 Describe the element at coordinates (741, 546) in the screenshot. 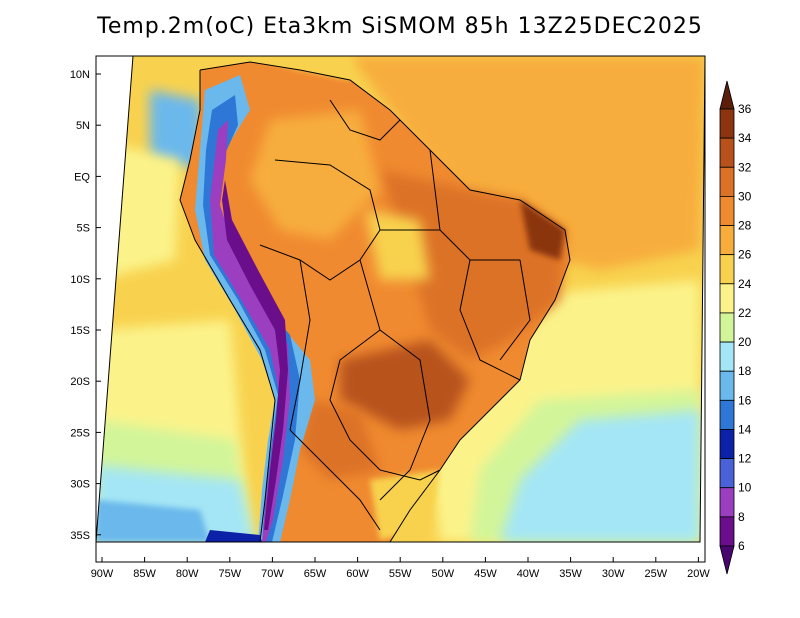

I see `colorbar-label-6: 6` at that location.